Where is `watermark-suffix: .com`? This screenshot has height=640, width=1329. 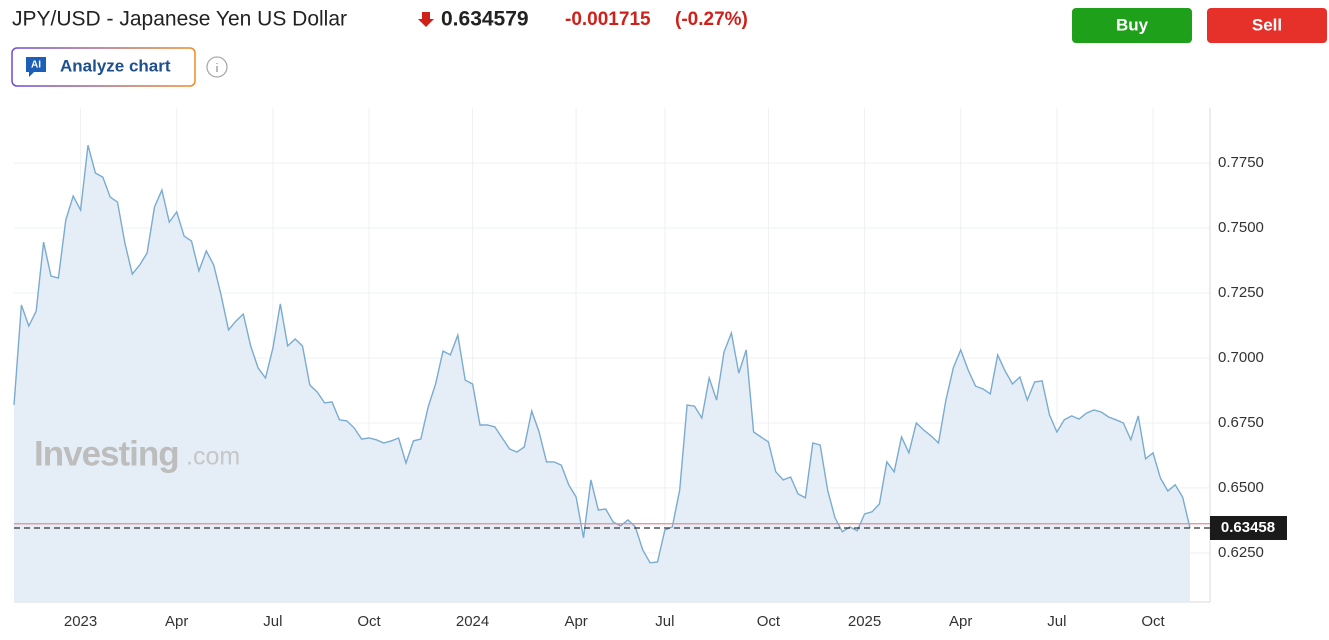
watermark-suffix: .com is located at coordinates (213, 457).